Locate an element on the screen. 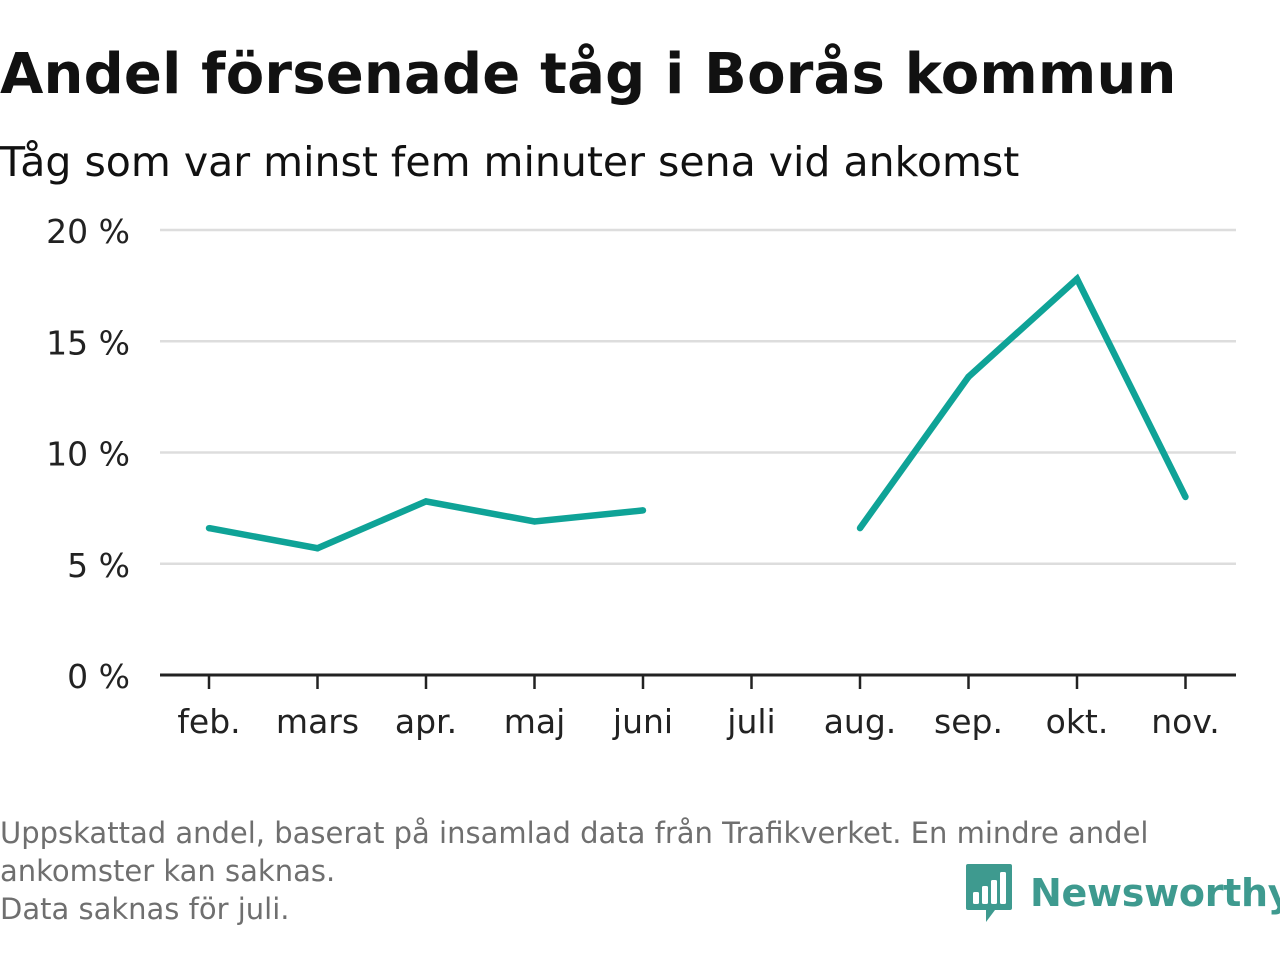 This screenshot has height=960, width=1280. x-tick-label-9: nov. is located at coordinates (1185, 721).